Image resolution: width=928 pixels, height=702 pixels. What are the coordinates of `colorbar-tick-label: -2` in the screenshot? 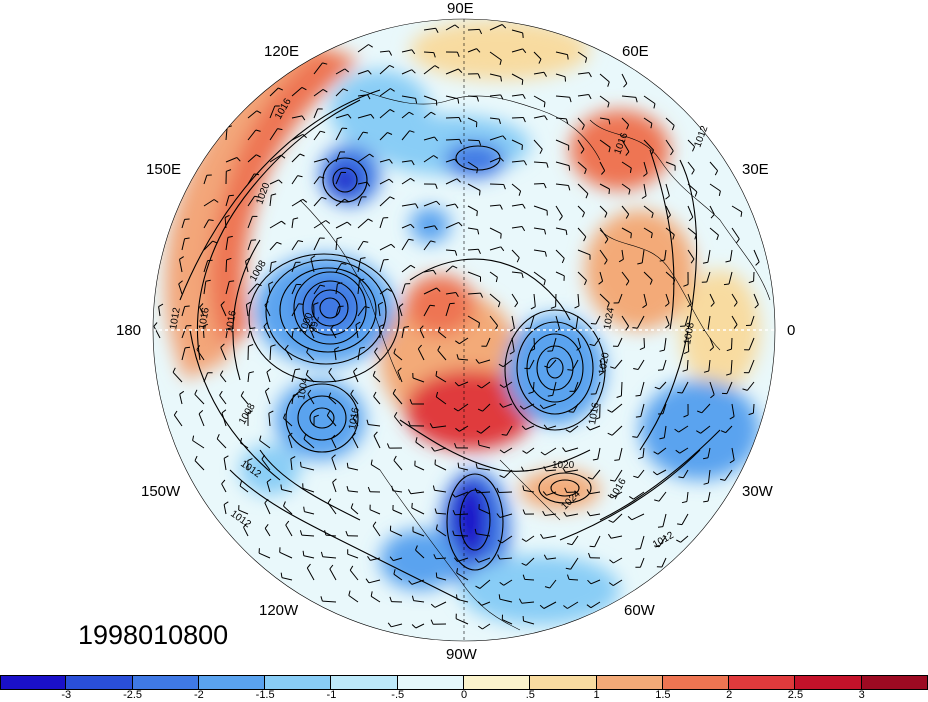 It's located at (198, 695).